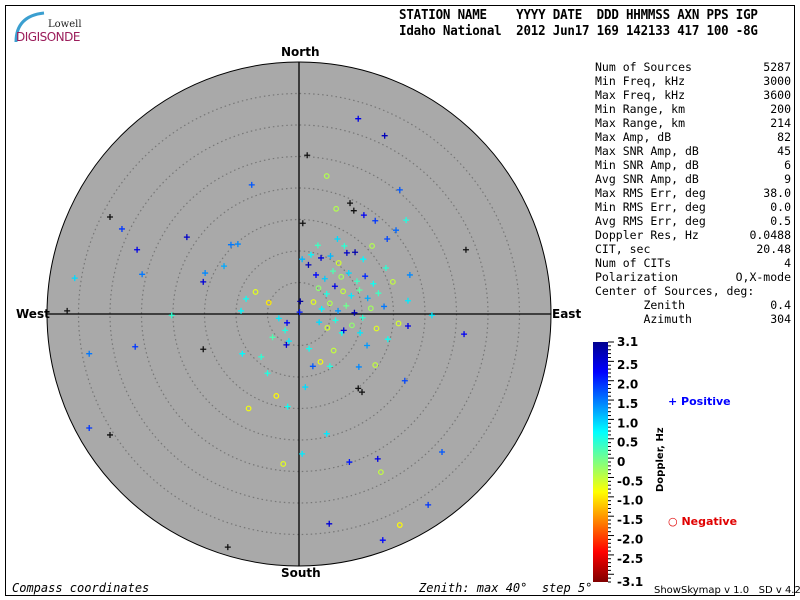  I want to click on stat-label: Max SNR Amp, dB, so click(647, 151).